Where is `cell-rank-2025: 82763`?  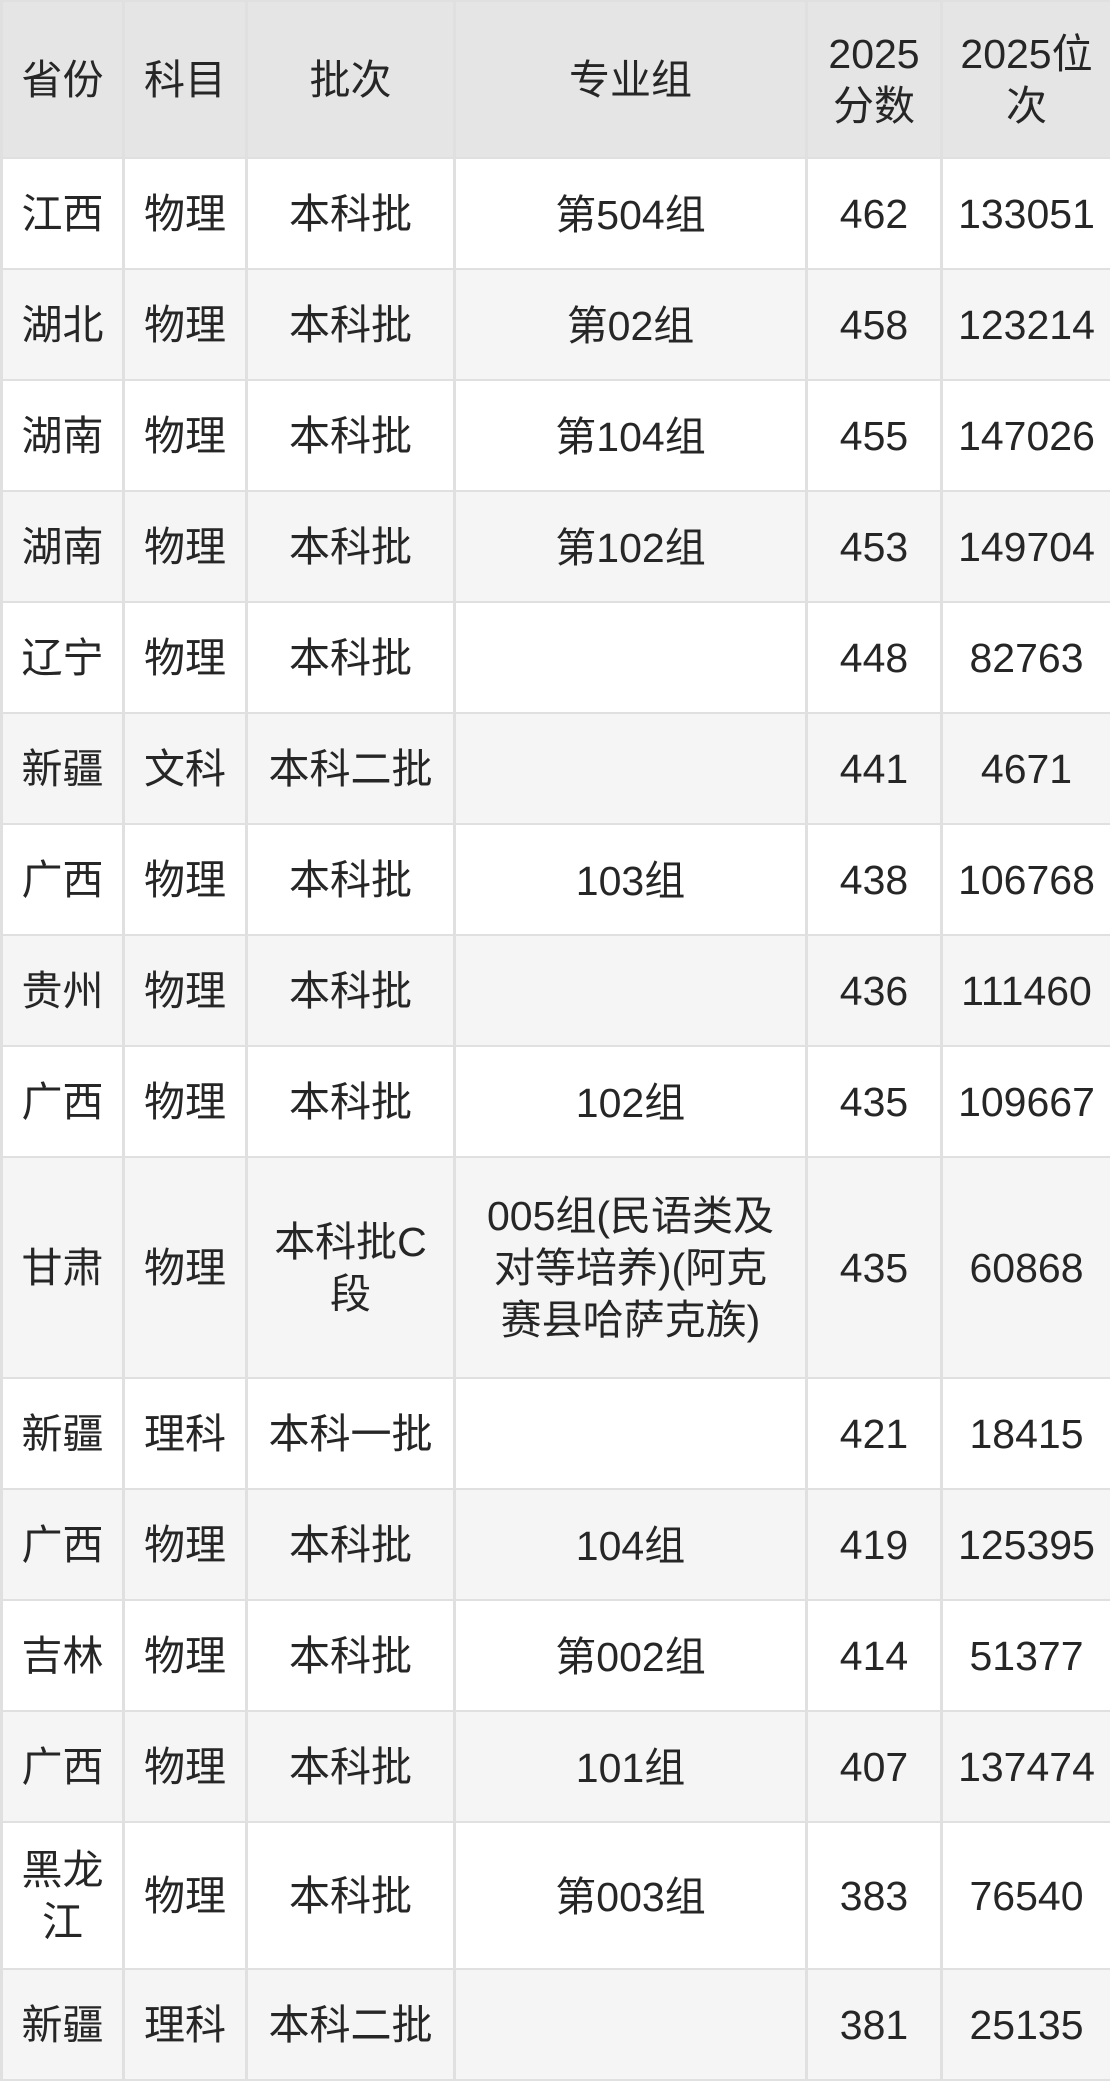 cell-rank-2025: 82763 is located at coordinates (1025, 657).